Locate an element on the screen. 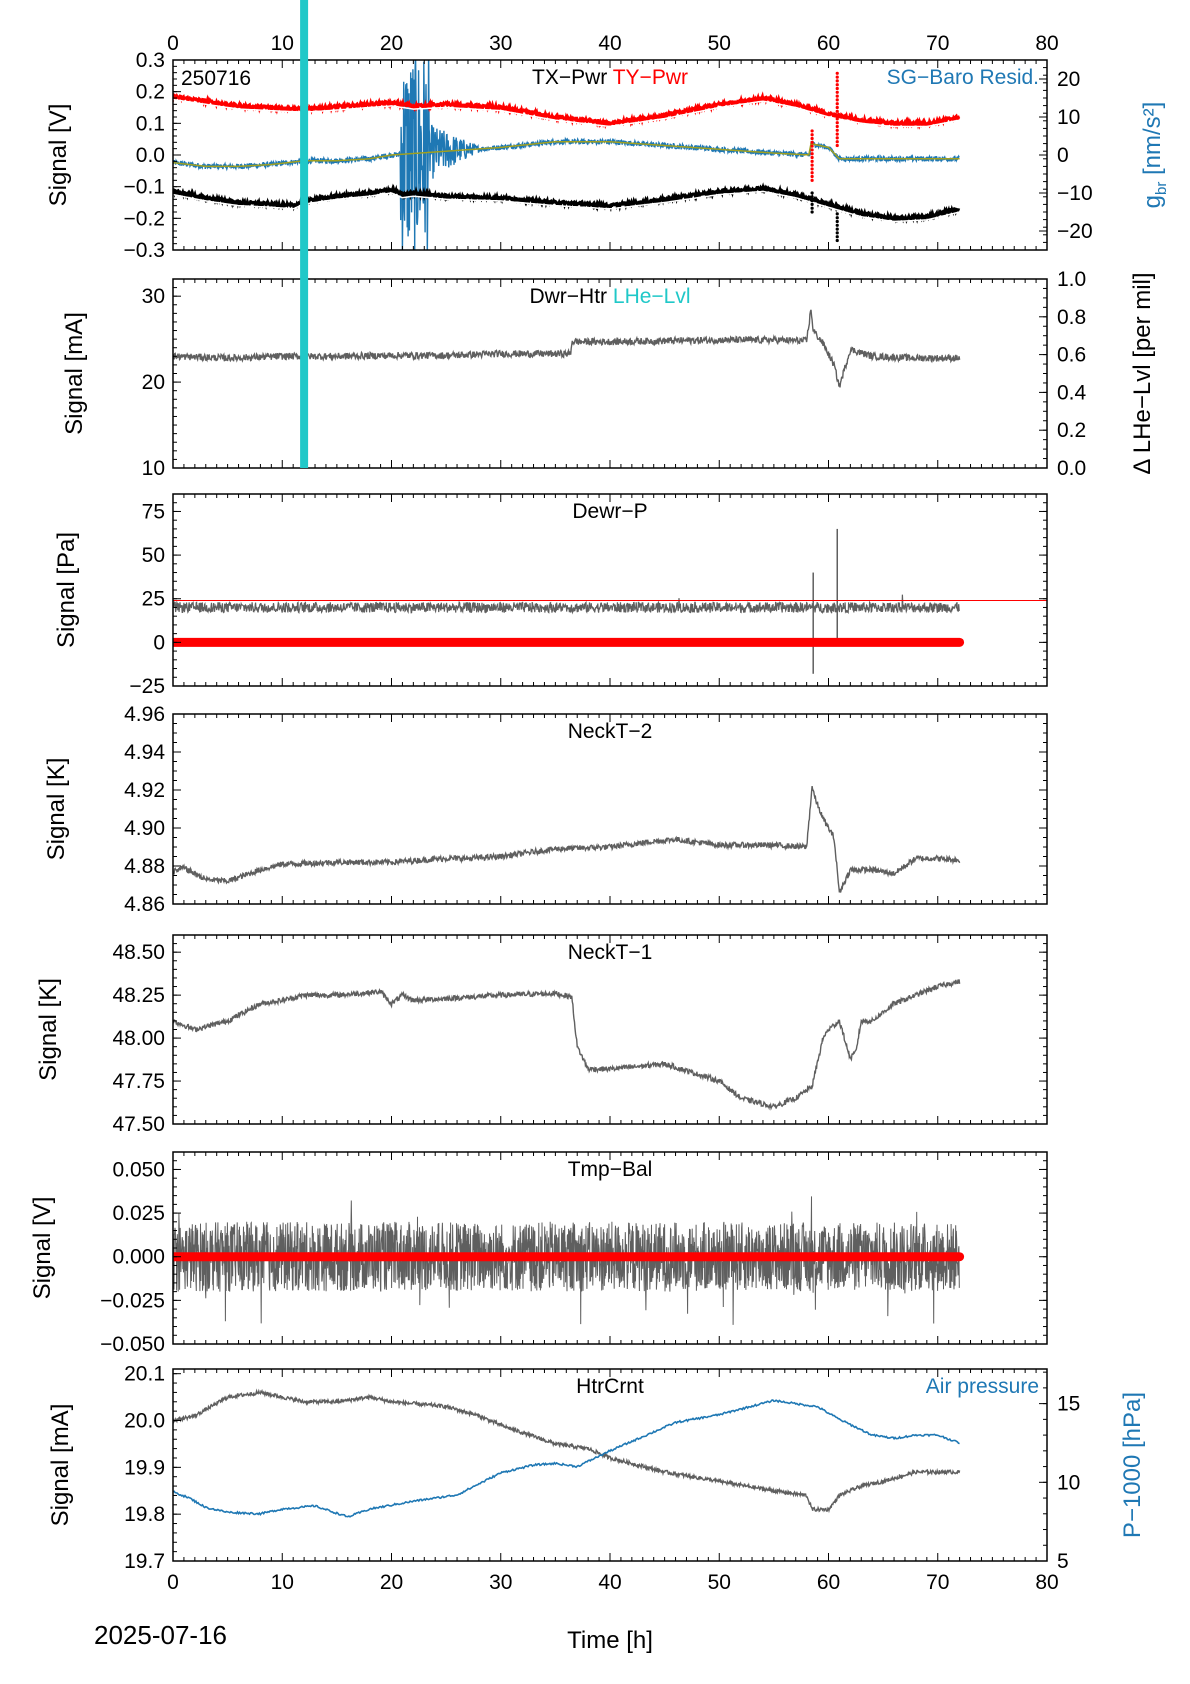 The height and width of the screenshot is (1684, 1190). y-tick-label: 48.25 is located at coordinates (138, 995).